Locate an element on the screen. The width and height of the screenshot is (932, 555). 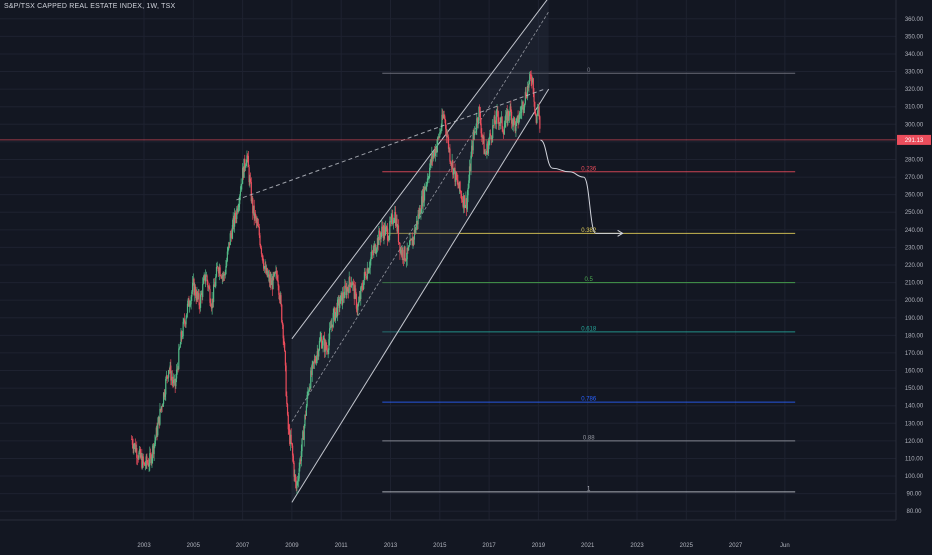
price-tick-label: 120.00 is located at coordinates (914, 442).